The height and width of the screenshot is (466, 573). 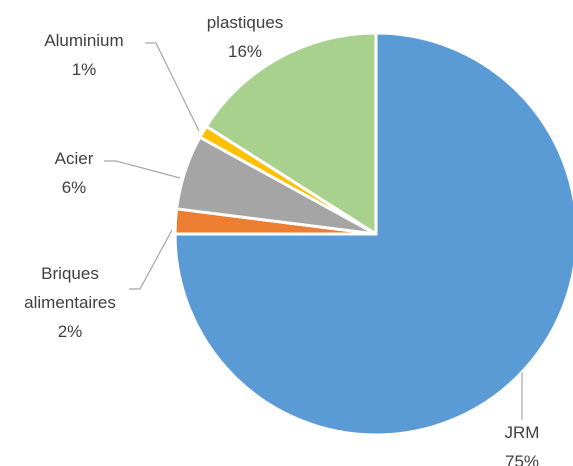 What do you see at coordinates (291, 133) in the screenshot?
I see `pie-slice` at bounding box center [291, 133].